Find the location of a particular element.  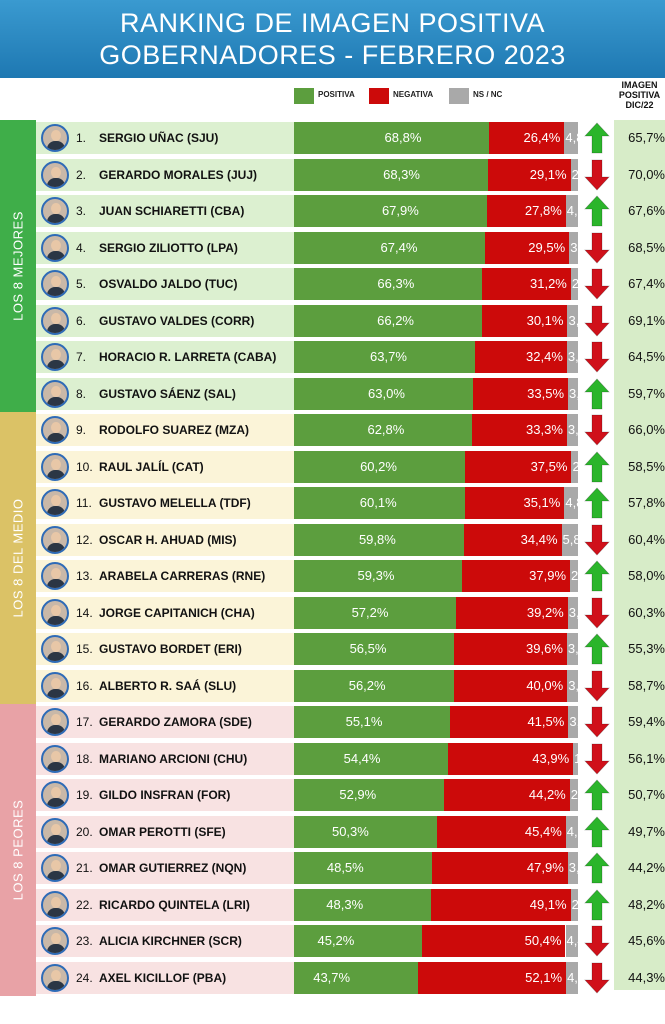

group-label: LOS 8 PEORES is located at coordinates (18, 850).